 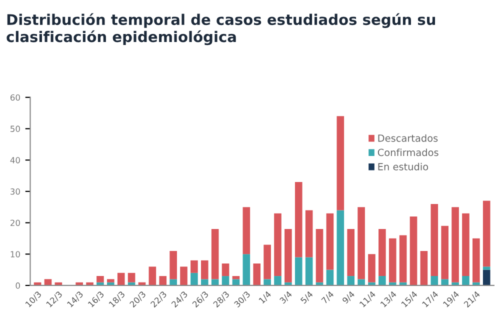 I want to click on y-tick-label: 0, so click(x=18, y=285).